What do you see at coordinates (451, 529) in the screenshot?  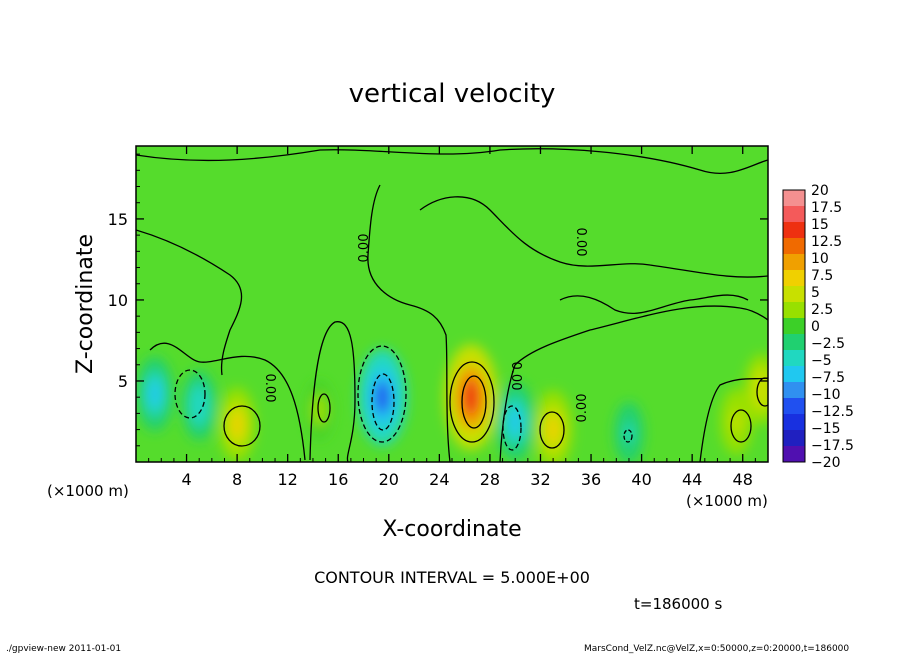 I see `x-axis-label: X-coordinate` at bounding box center [451, 529].